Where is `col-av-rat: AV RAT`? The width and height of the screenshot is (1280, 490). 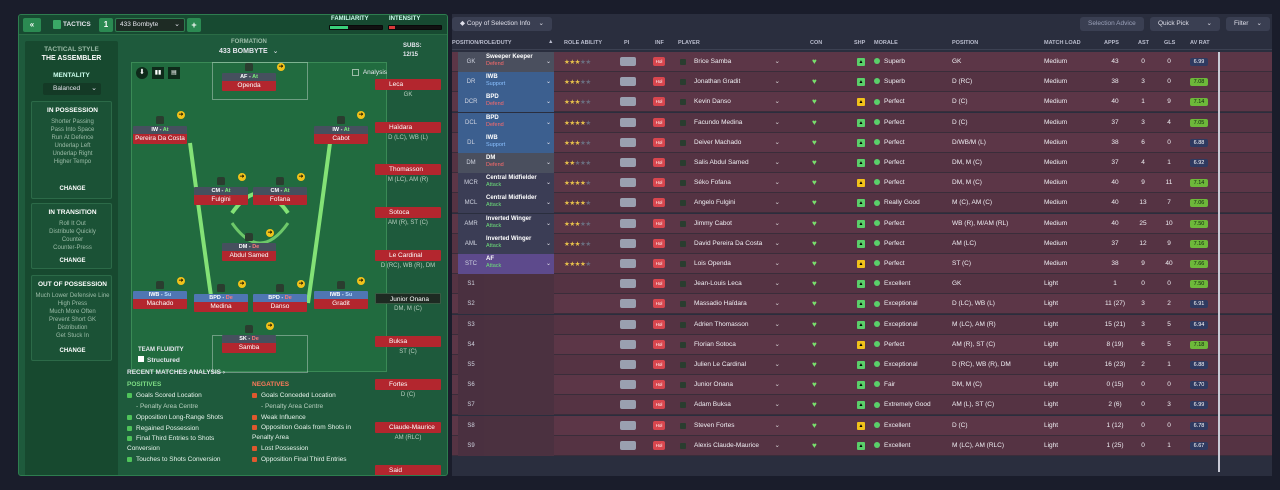
col-av-rat: AV RAT is located at coordinates (1200, 43).